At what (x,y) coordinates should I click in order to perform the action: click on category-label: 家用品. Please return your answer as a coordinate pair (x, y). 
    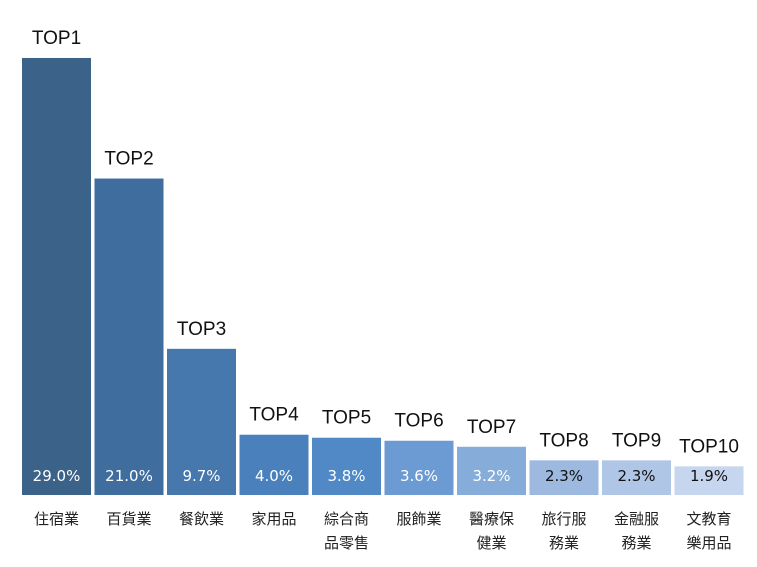
    Looking at the image, I should click on (274, 519).